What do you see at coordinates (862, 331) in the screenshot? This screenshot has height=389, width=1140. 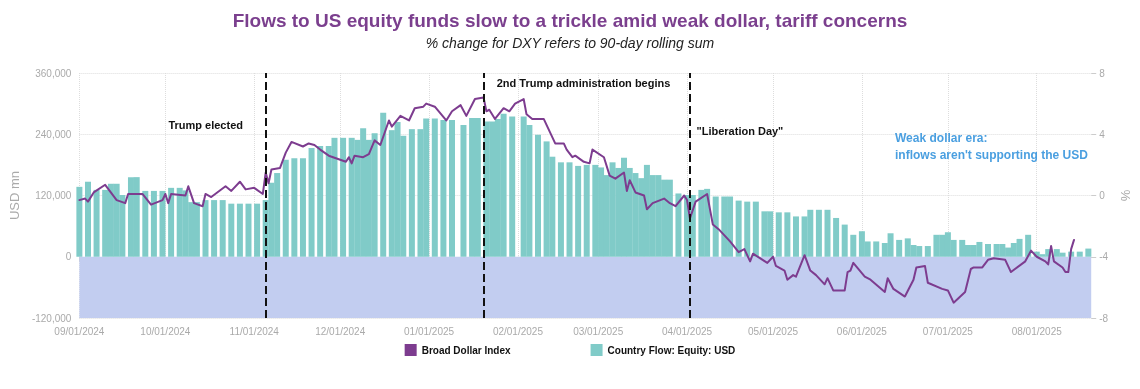 I see `x-tick-label: 06/01/2025` at bounding box center [862, 331].